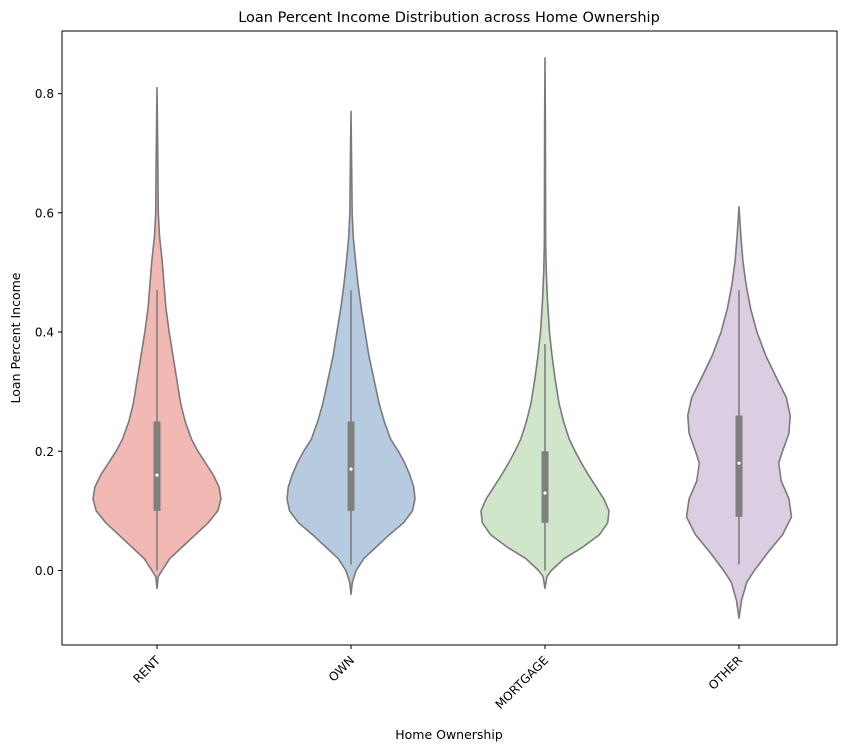 The width and height of the screenshot is (846, 751). What do you see at coordinates (15, 337) in the screenshot?
I see `y-axis-label: Loan Percent Income` at bounding box center [15, 337].